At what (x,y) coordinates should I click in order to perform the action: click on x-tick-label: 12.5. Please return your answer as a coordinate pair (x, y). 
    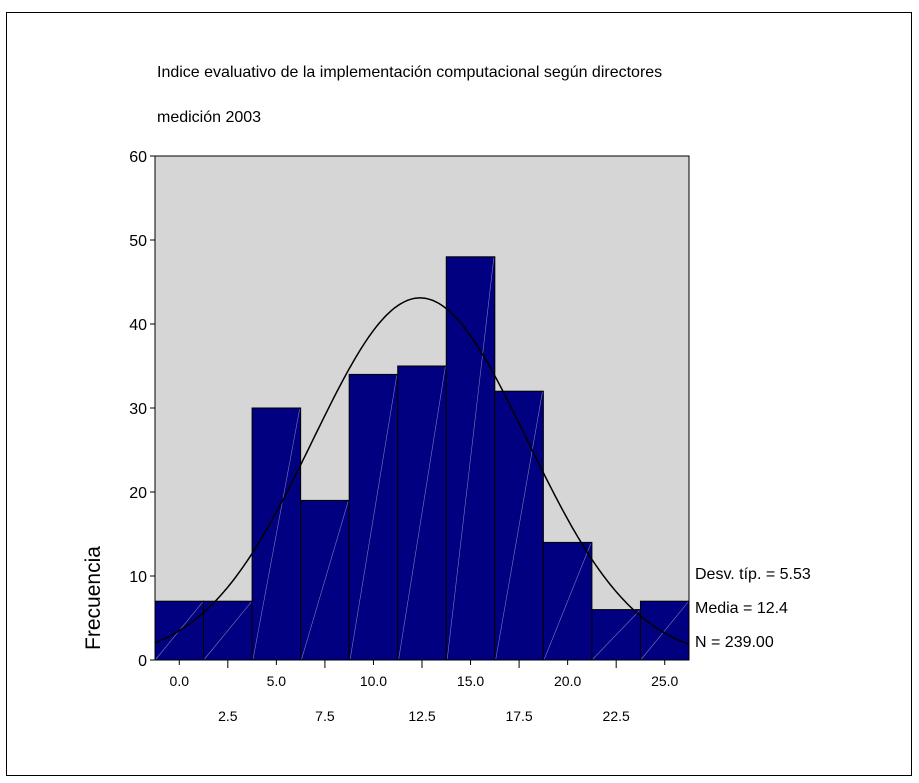
    Looking at the image, I should click on (421, 716).